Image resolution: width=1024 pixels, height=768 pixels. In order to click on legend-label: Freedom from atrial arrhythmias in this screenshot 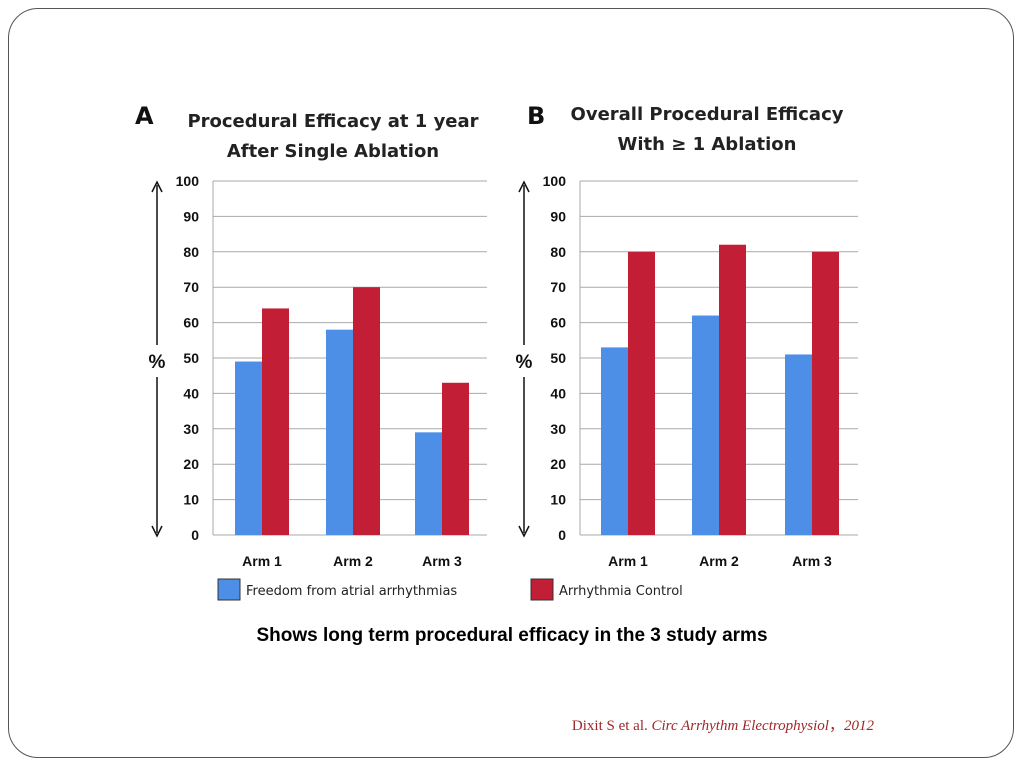, I will do `click(351, 591)`.